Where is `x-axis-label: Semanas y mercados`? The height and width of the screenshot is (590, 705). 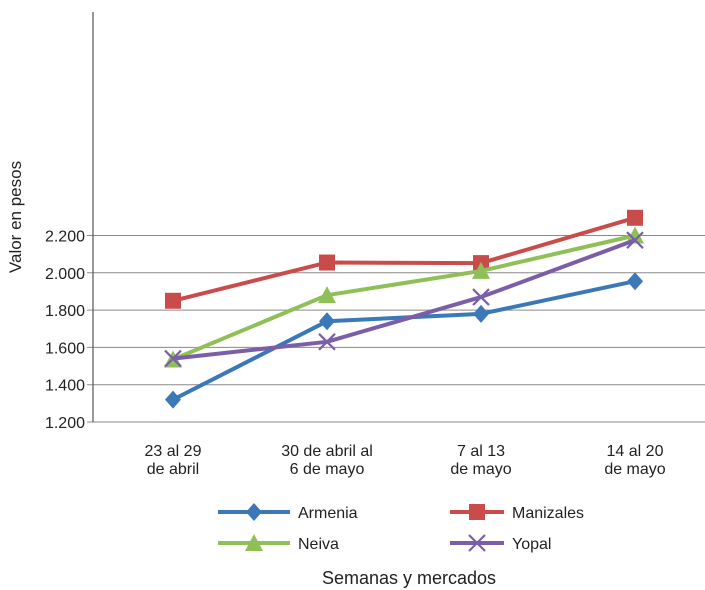 x-axis-label: Semanas y mercados is located at coordinates (409, 578).